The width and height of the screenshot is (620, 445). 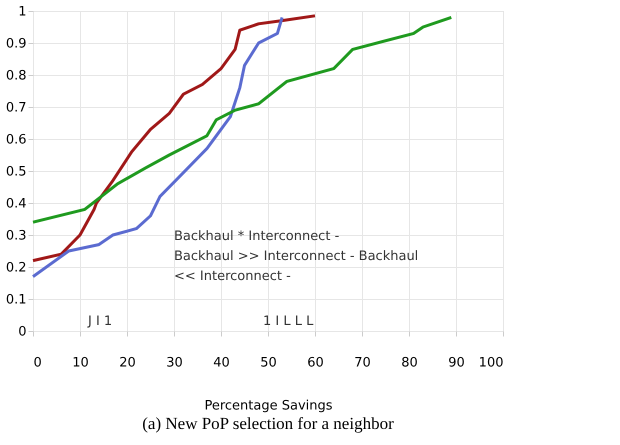 I want to click on annotation: J I 1, so click(x=99, y=321).